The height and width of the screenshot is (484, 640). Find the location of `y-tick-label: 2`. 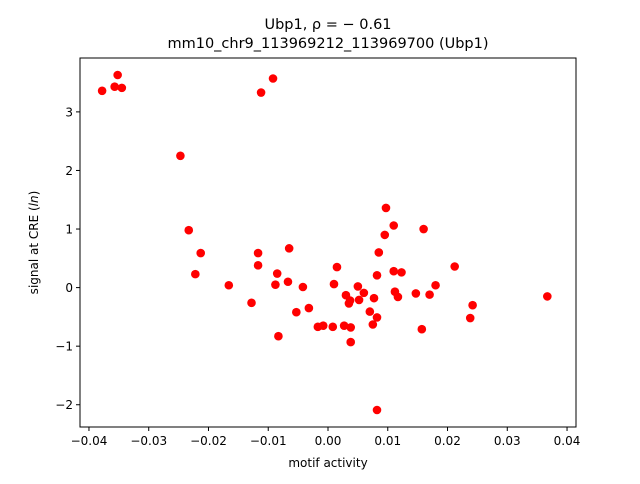

y-tick-label: 2 is located at coordinates (69, 171).